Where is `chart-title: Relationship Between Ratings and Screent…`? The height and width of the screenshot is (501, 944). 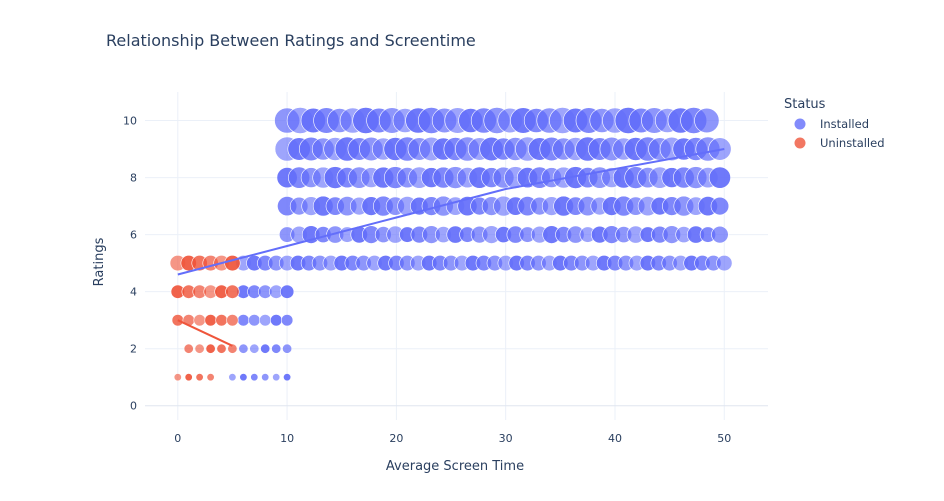 chart-title: Relationship Between Ratings and Screent… is located at coordinates (291, 40).